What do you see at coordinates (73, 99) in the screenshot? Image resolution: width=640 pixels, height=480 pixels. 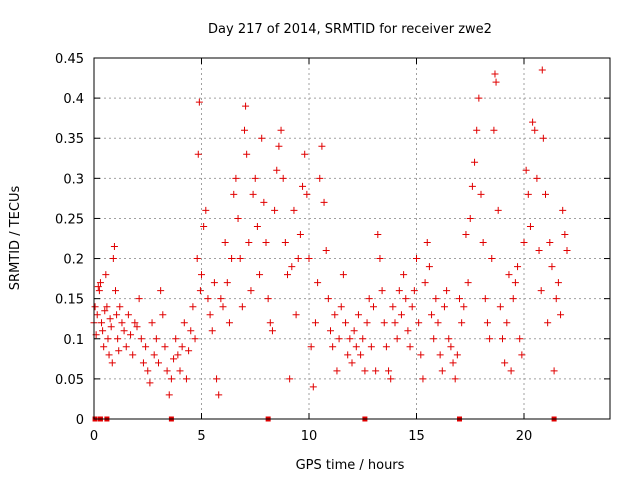 I see `y-tick-label: 0.4` at bounding box center [73, 99].